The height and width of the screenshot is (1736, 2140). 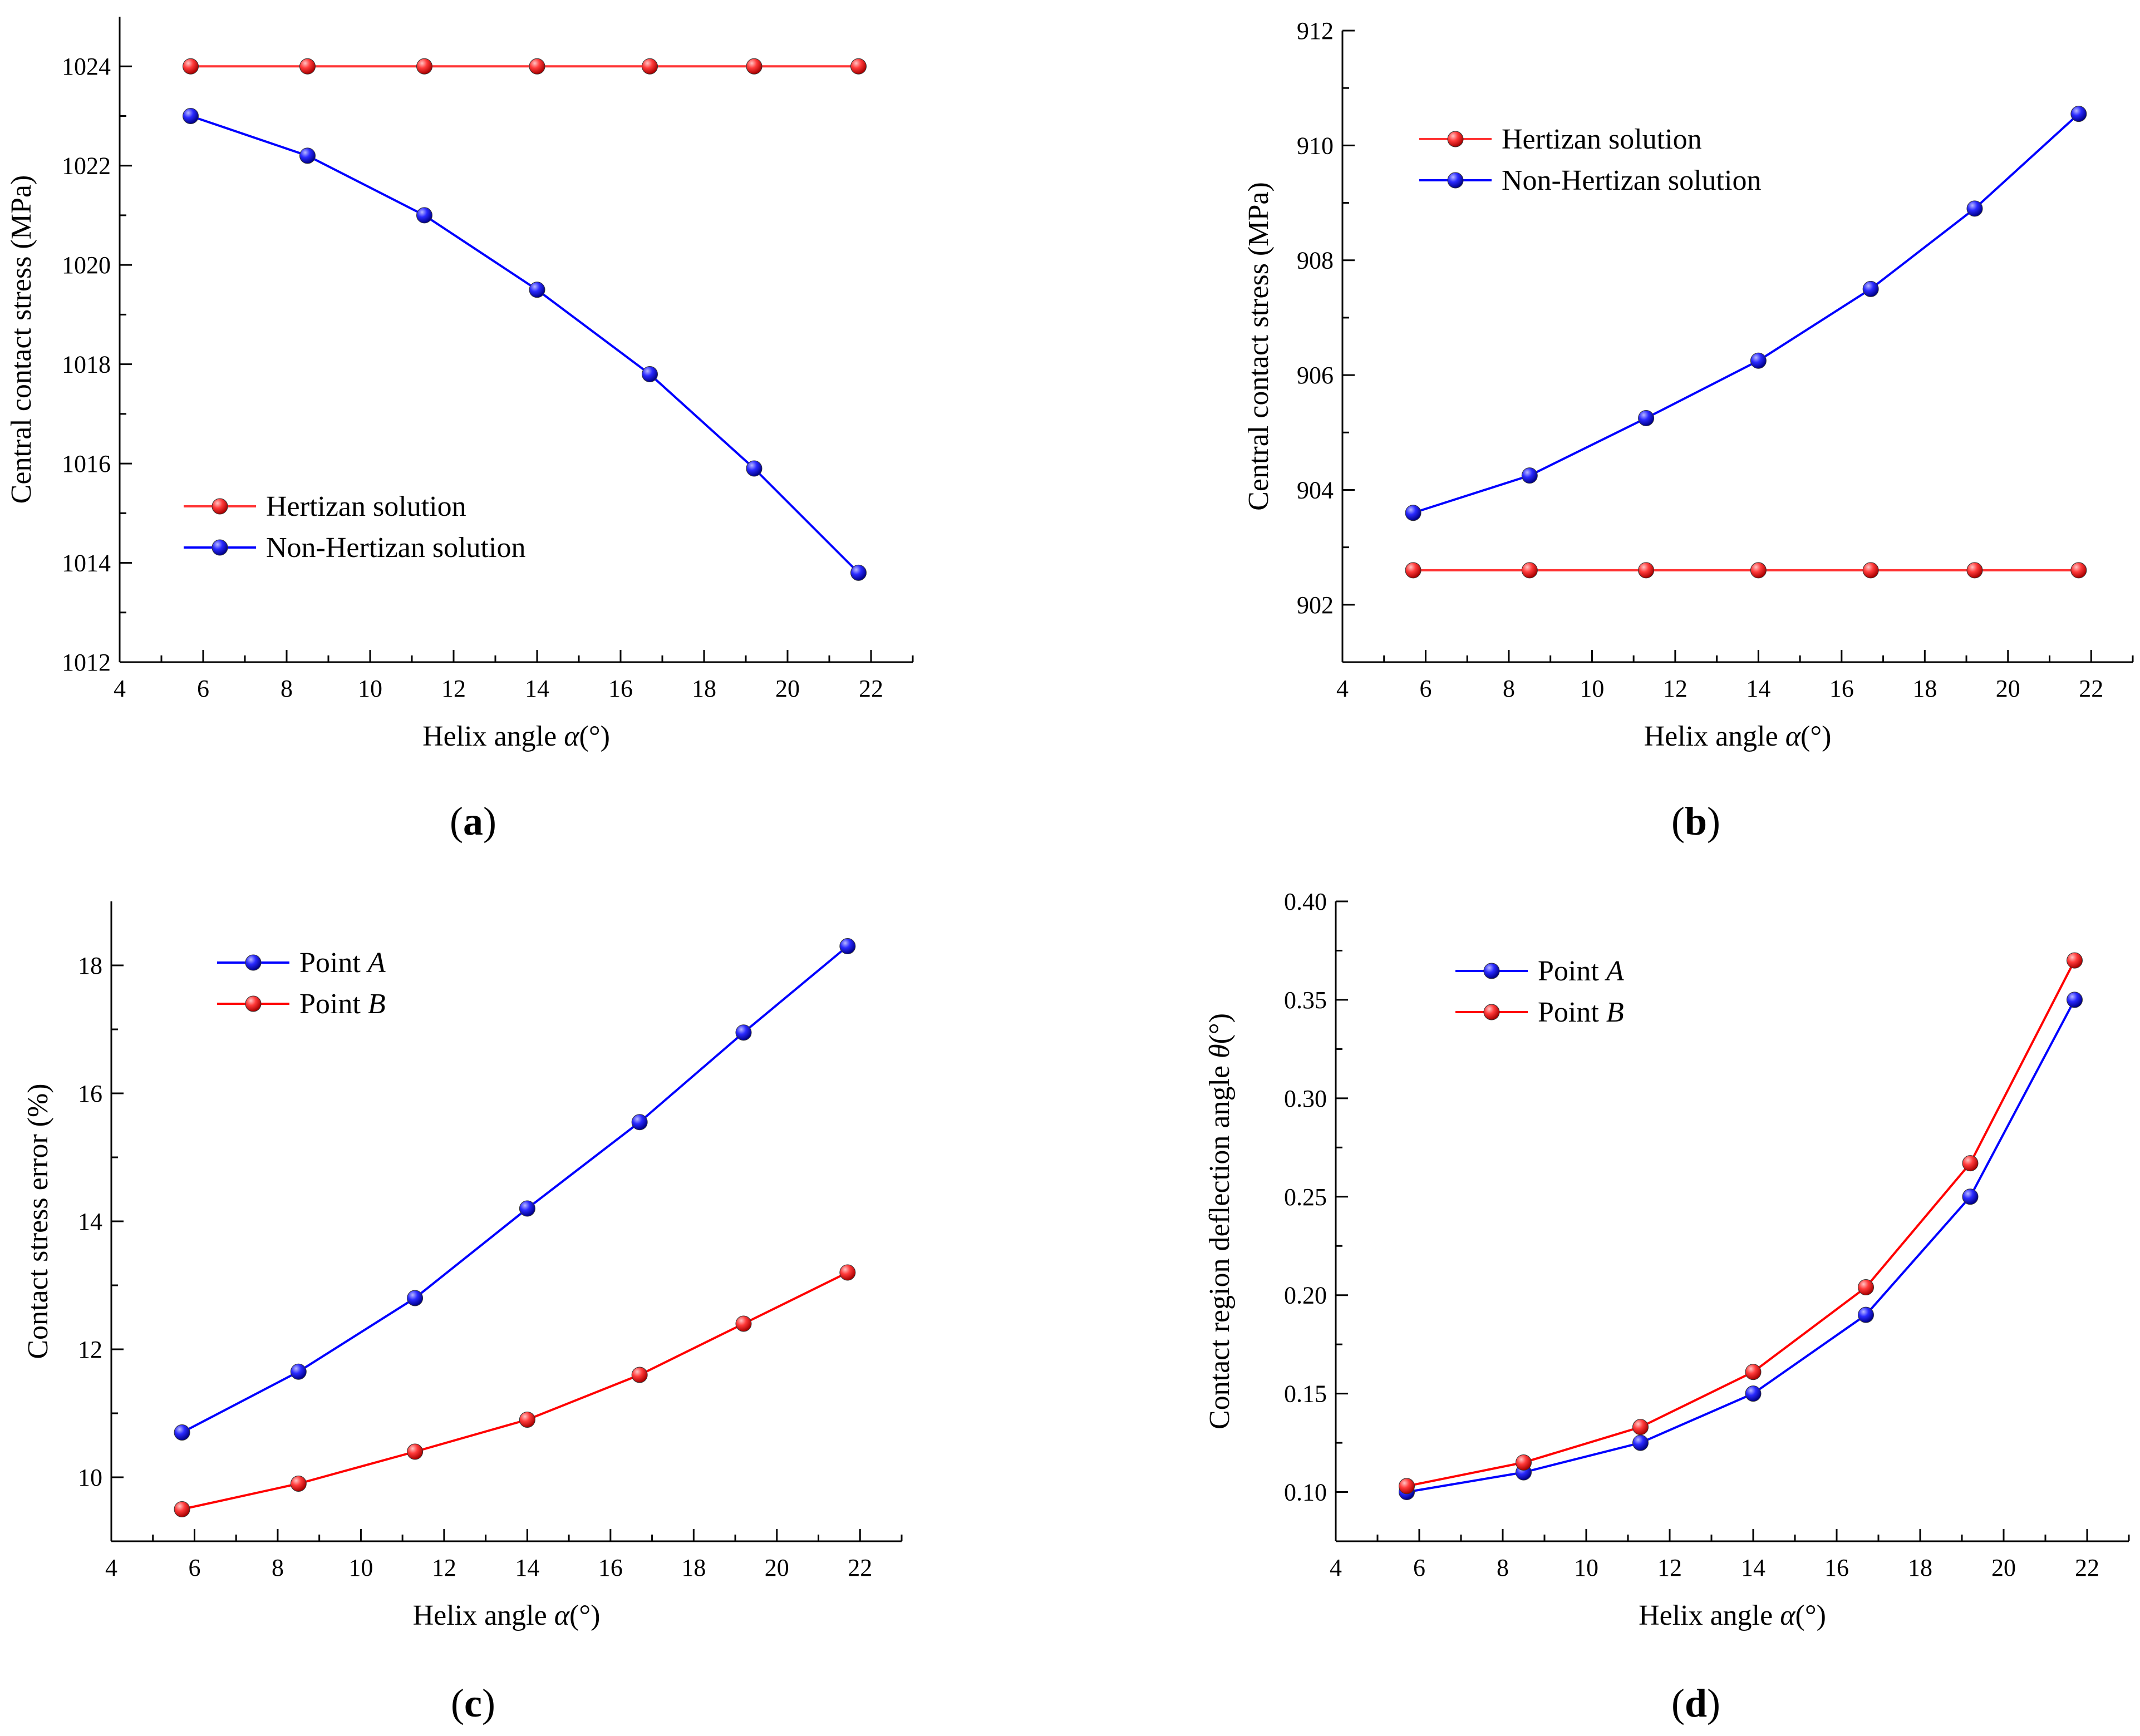 I want to click on panel-c-label: (c), so click(x=473, y=1703).